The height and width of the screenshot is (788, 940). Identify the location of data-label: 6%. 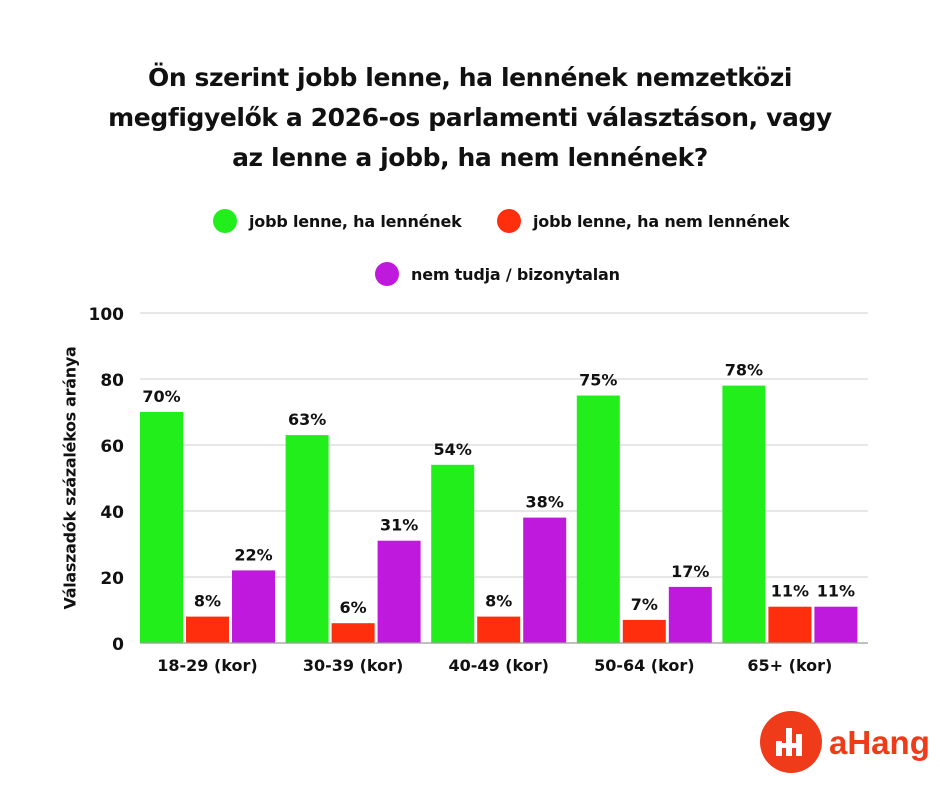
(353, 607).